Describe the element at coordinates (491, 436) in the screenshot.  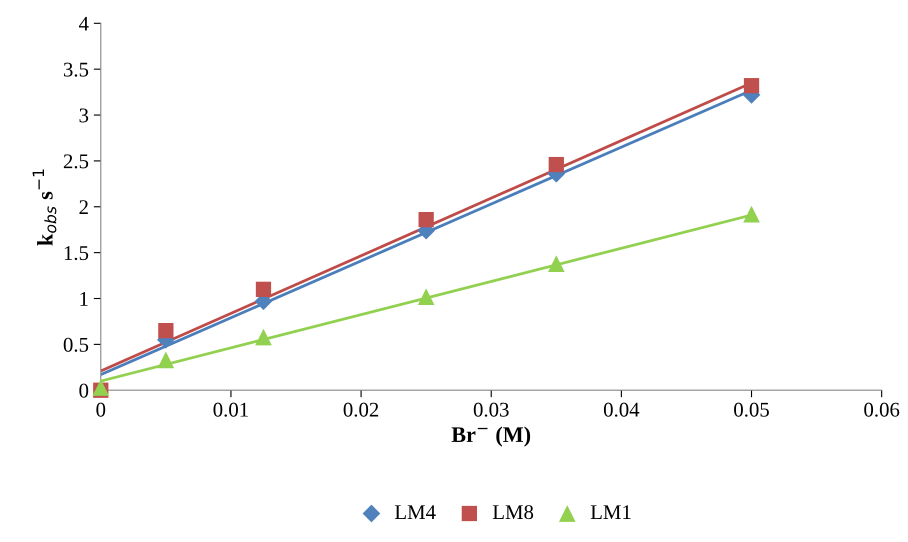
I see `x-axis-title: Br$^{−}$ (M)` at that location.